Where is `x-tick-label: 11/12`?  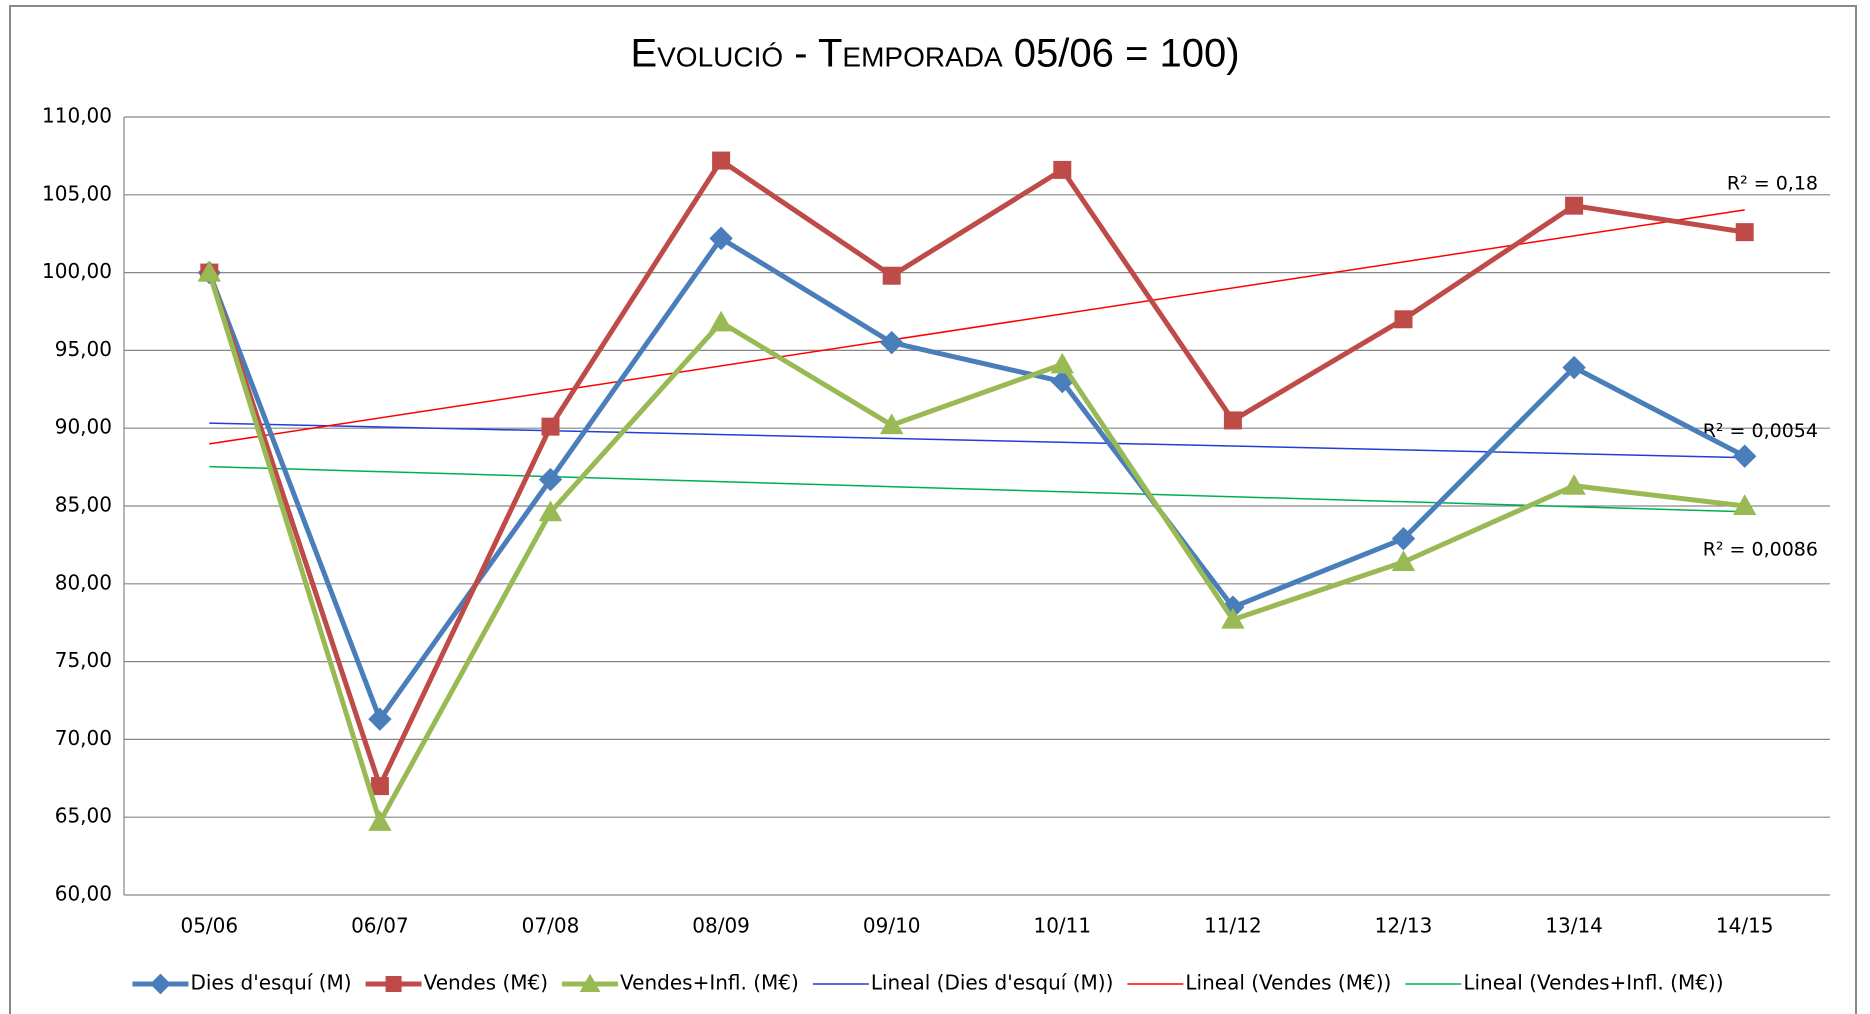
x-tick-label: 11/12 is located at coordinates (1233, 926).